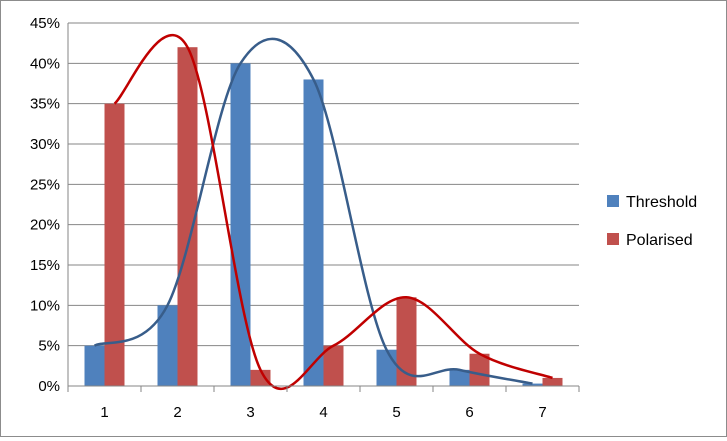 The image size is (727, 441). I want to click on y-tick-label: 20%, so click(45, 225).